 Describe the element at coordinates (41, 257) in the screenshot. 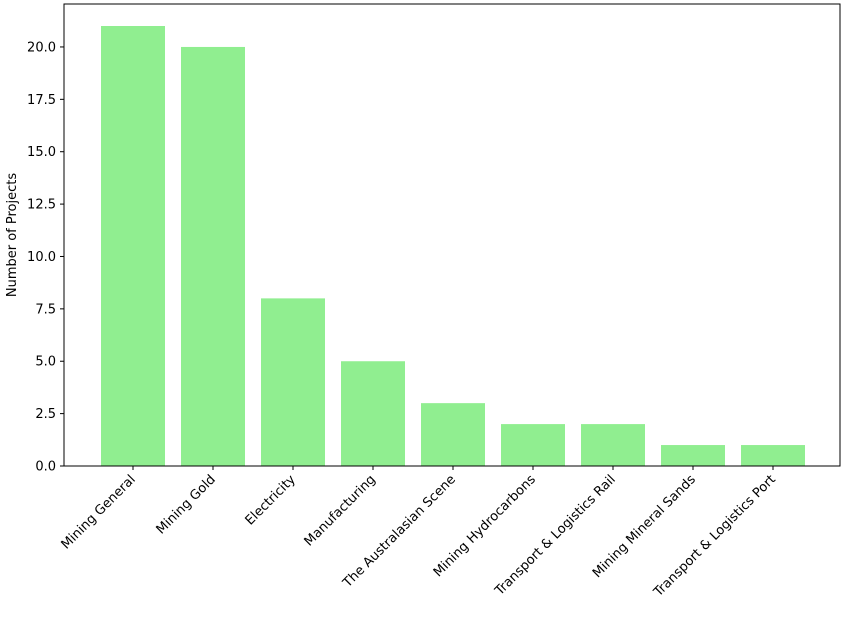

I see `y-tick-label: 10.0` at that location.